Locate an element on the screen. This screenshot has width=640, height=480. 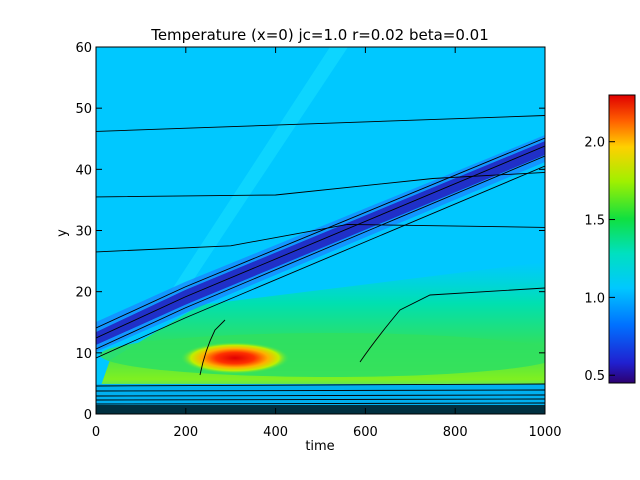
colorbar-tick-label: 1.5 is located at coordinates (594, 221).